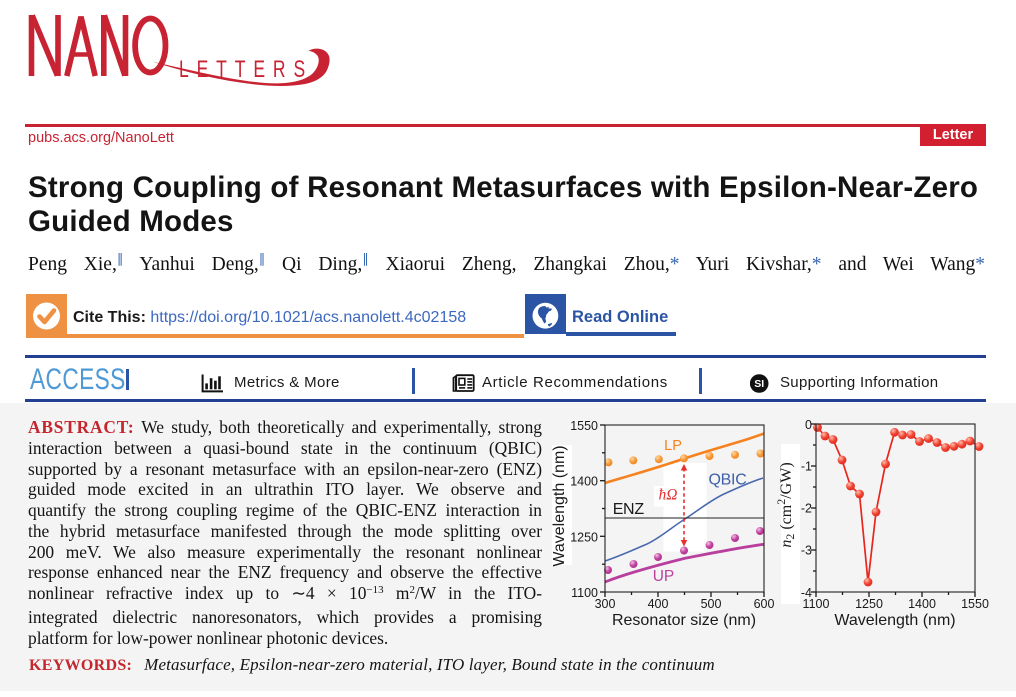 The image size is (1016, 697). What do you see at coordinates (658, 604) in the screenshot?
I see `svg-text: 400` at bounding box center [658, 604].